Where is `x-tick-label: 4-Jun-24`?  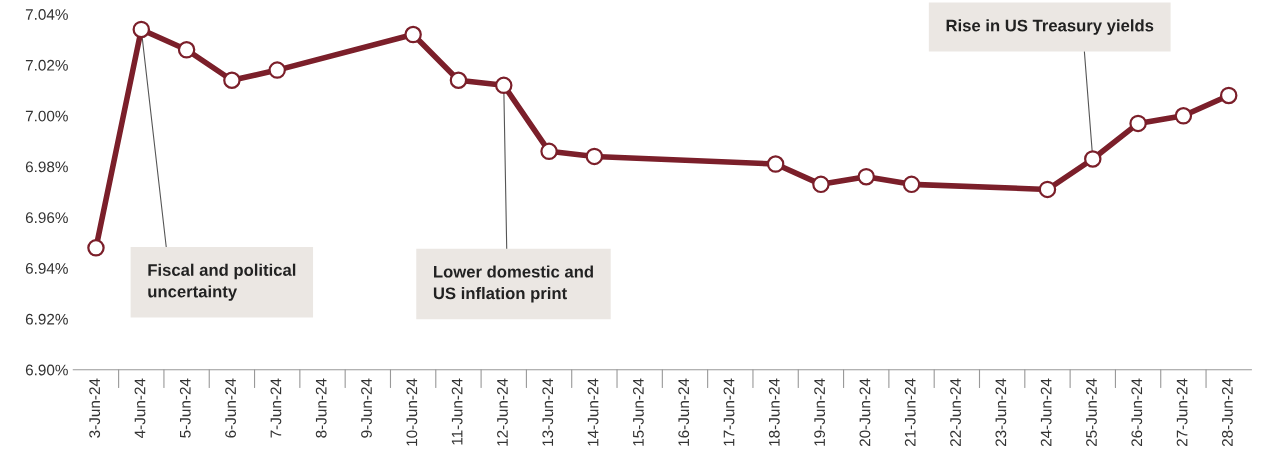 x-tick-label: 4-Jun-24 is located at coordinates (140, 408).